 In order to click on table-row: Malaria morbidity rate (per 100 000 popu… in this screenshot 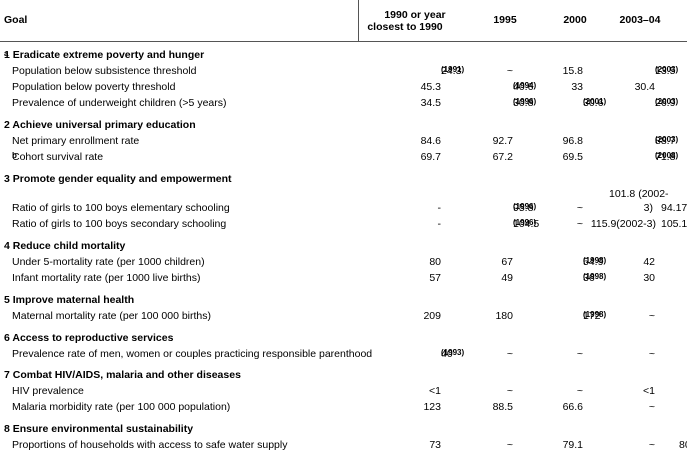, I will do `click(343, 408)`.